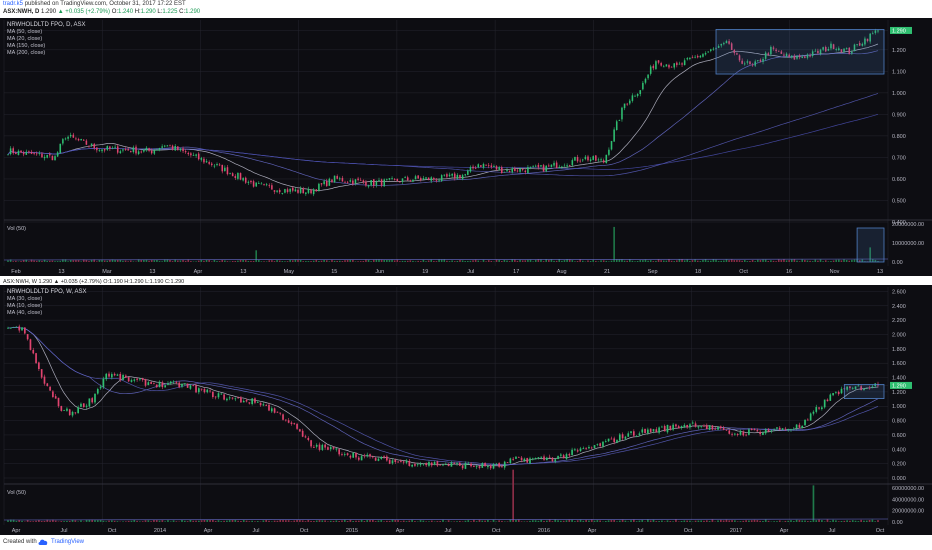  What do you see at coordinates (908, 244) in the screenshot?
I see `daily-volume-tick: 10000000.00` at bounding box center [908, 244].